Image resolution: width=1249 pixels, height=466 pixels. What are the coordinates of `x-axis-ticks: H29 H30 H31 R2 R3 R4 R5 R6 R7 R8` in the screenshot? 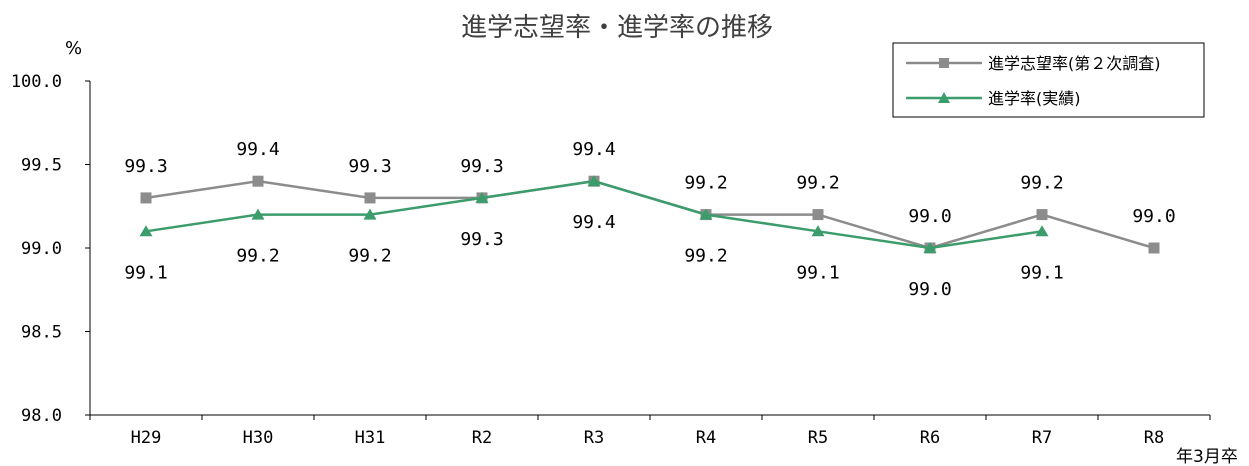 It's located at (650, 431).